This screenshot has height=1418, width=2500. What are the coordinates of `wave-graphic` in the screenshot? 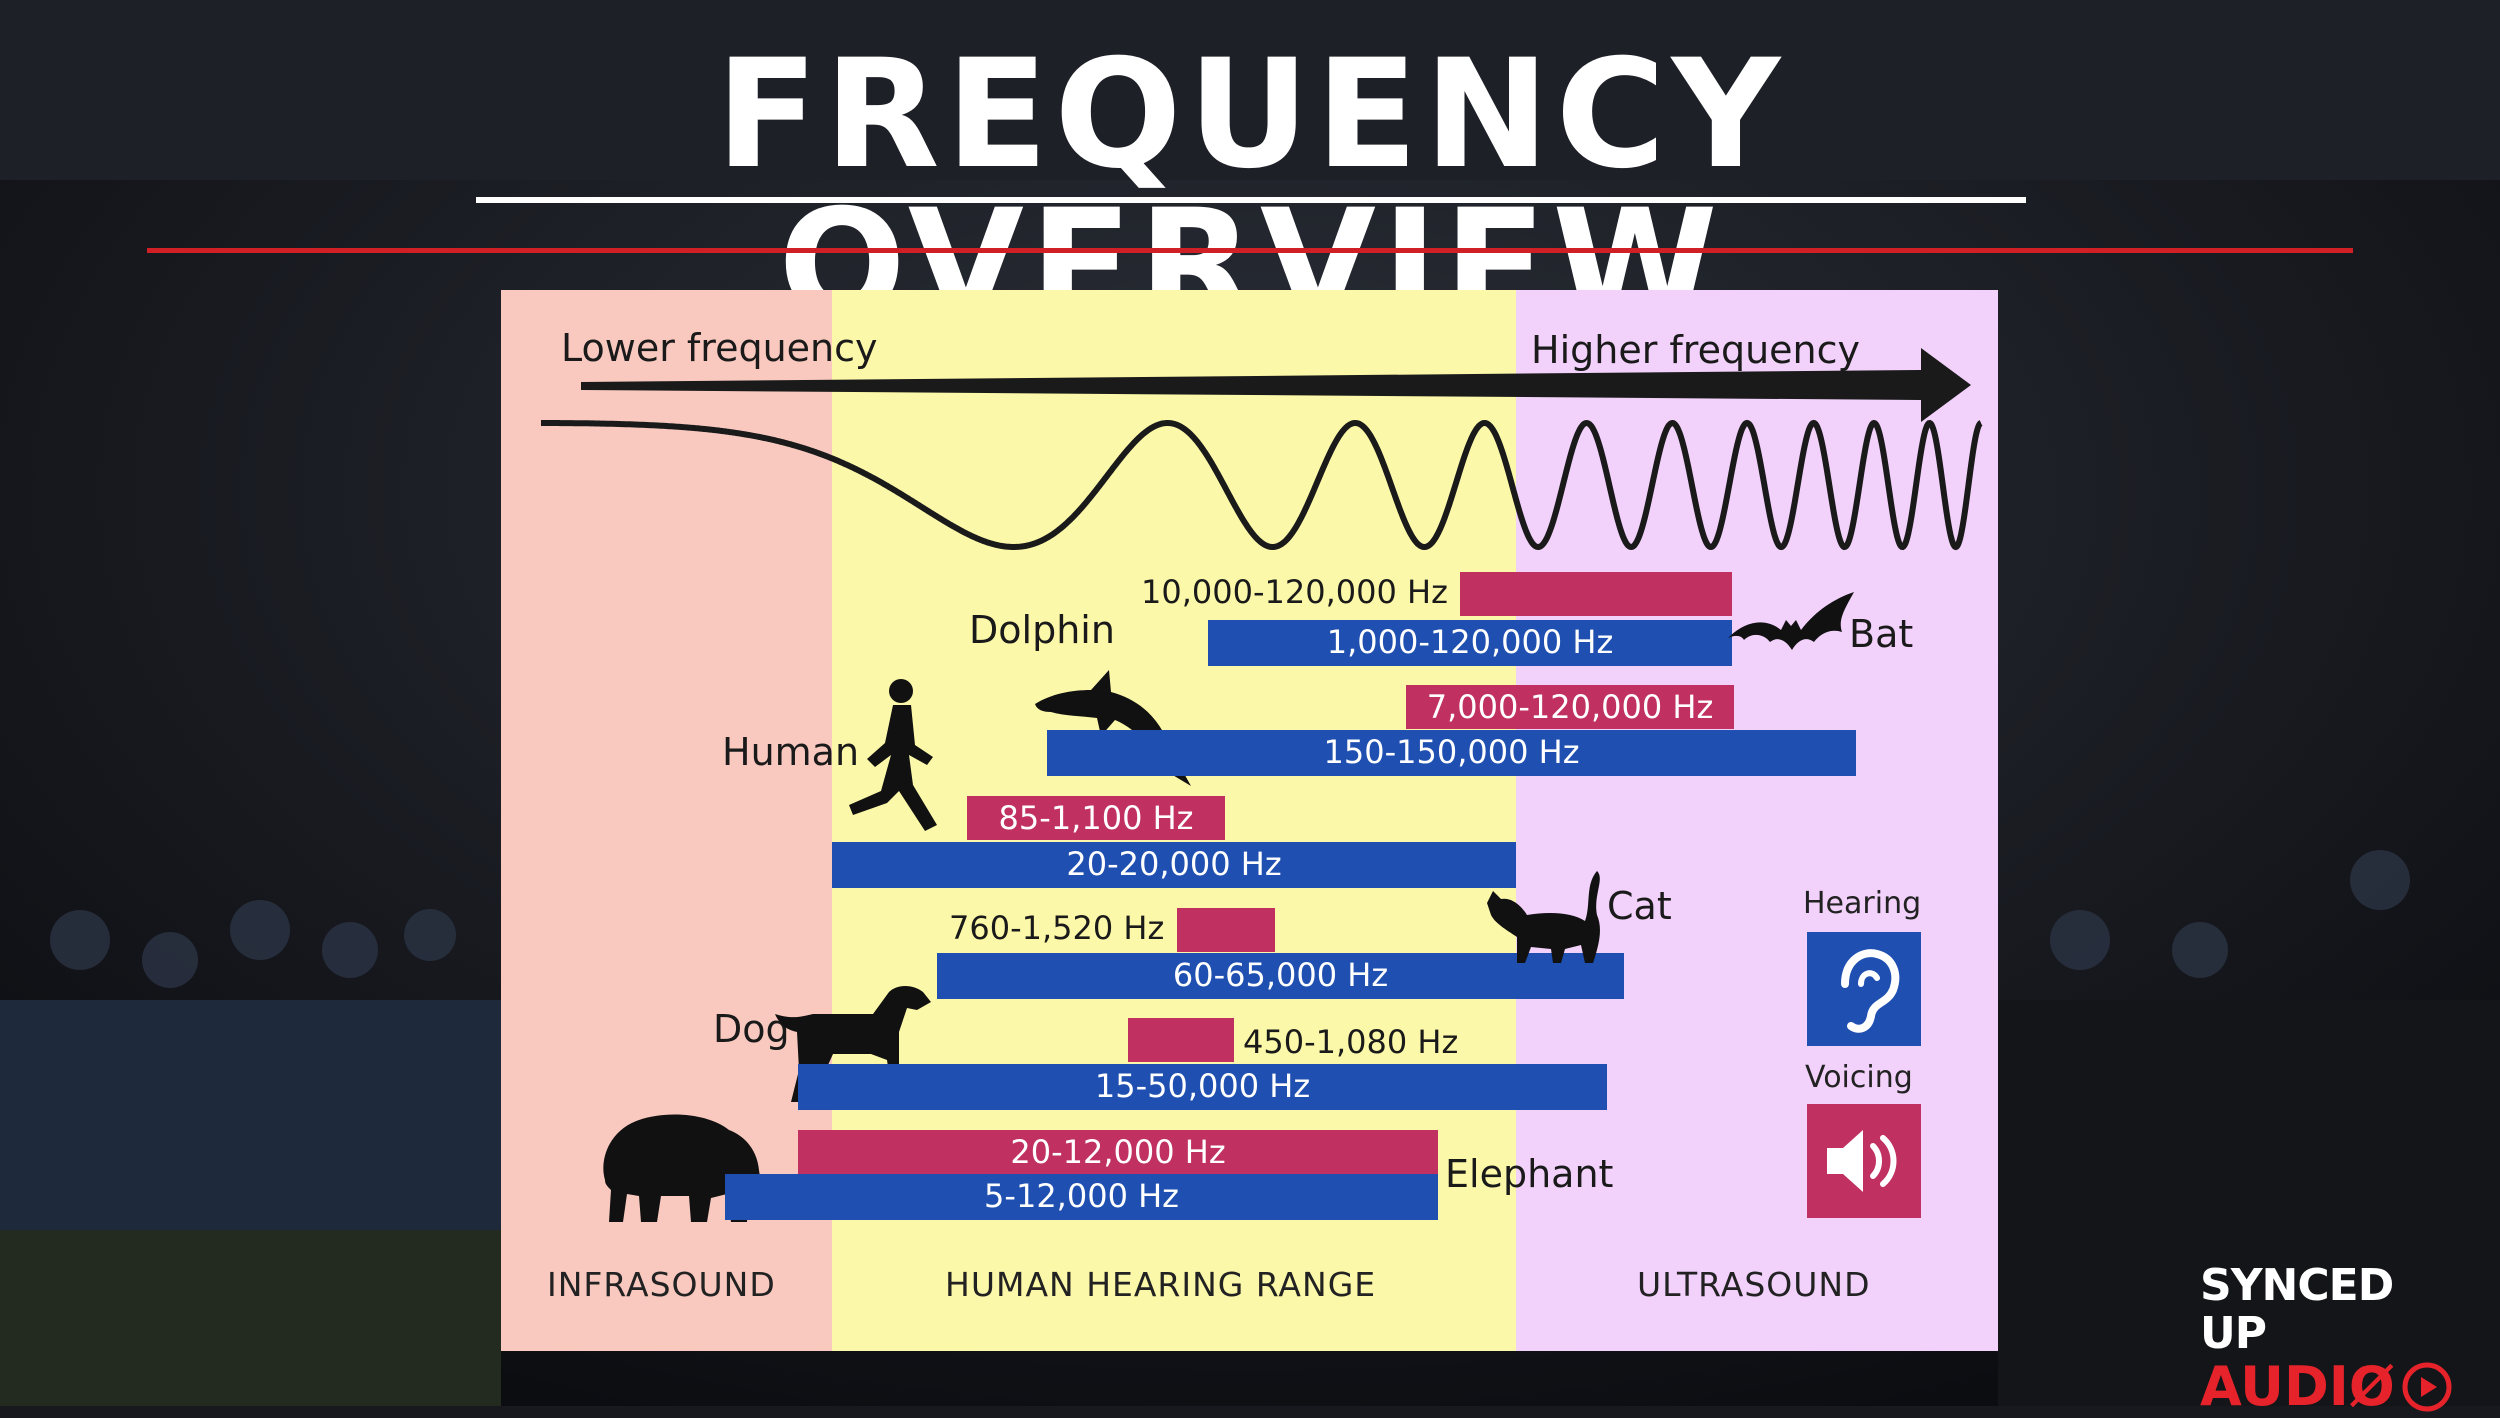 It's located at (1262, 449).